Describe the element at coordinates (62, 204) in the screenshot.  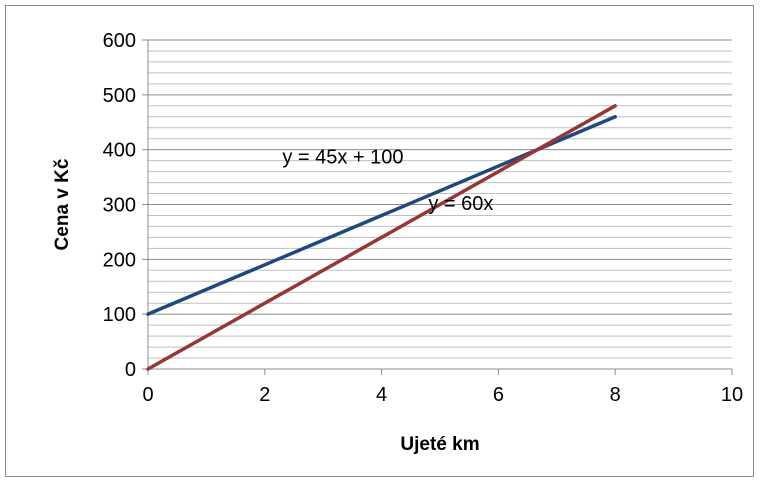
I see `y-axis-title: Cena v Kč` at that location.